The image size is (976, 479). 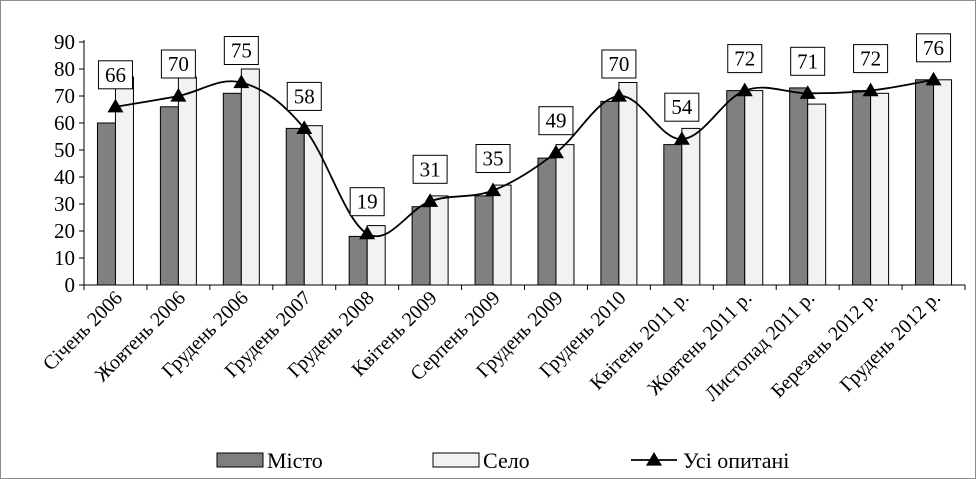 What do you see at coordinates (64, 258) in the screenshot?
I see `y-tick-label: 10` at bounding box center [64, 258].